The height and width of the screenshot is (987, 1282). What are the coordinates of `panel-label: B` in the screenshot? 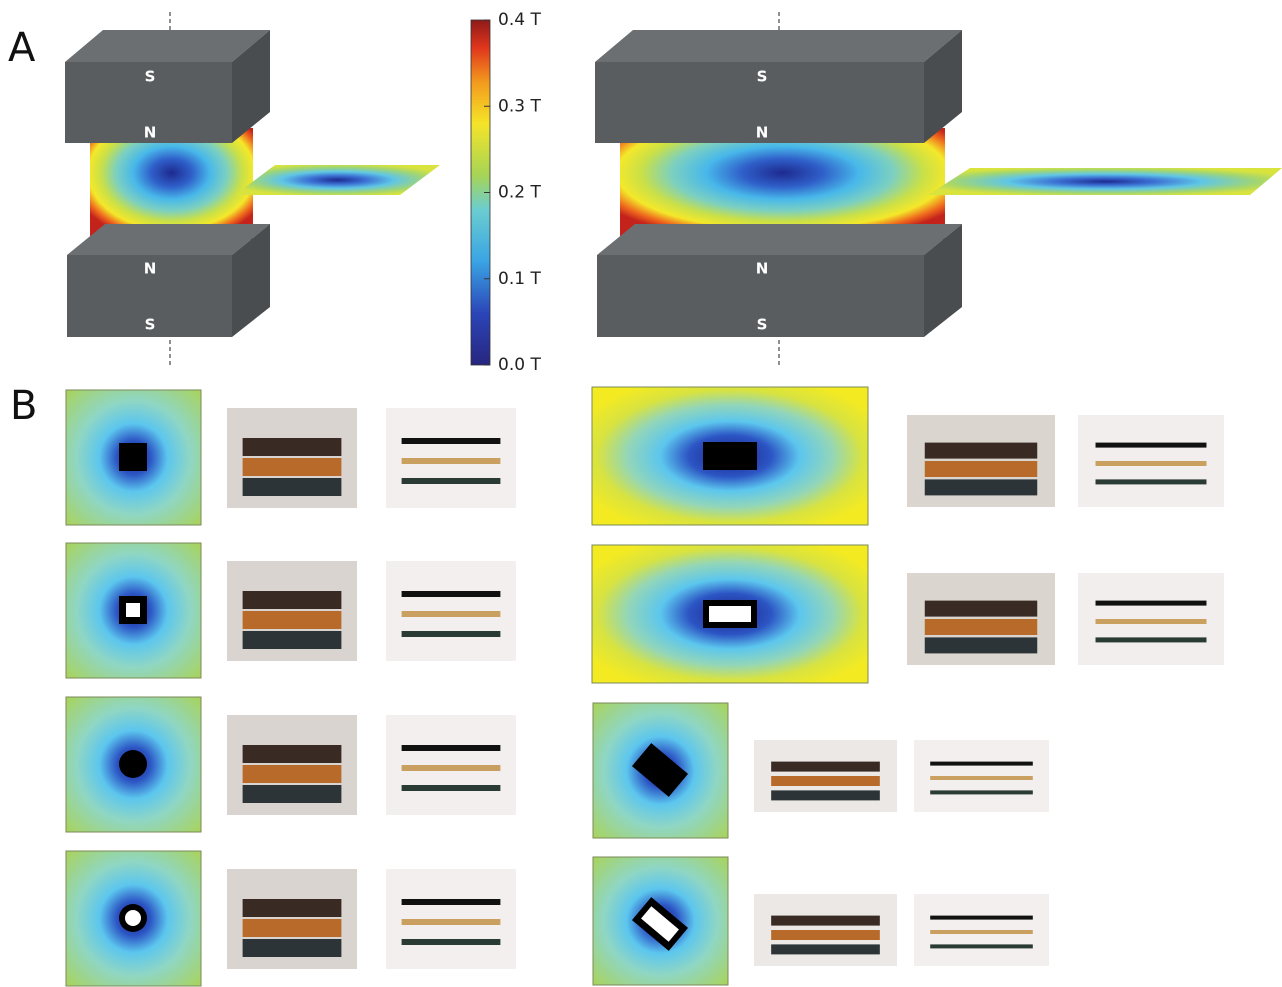 It's located at (23, 406).